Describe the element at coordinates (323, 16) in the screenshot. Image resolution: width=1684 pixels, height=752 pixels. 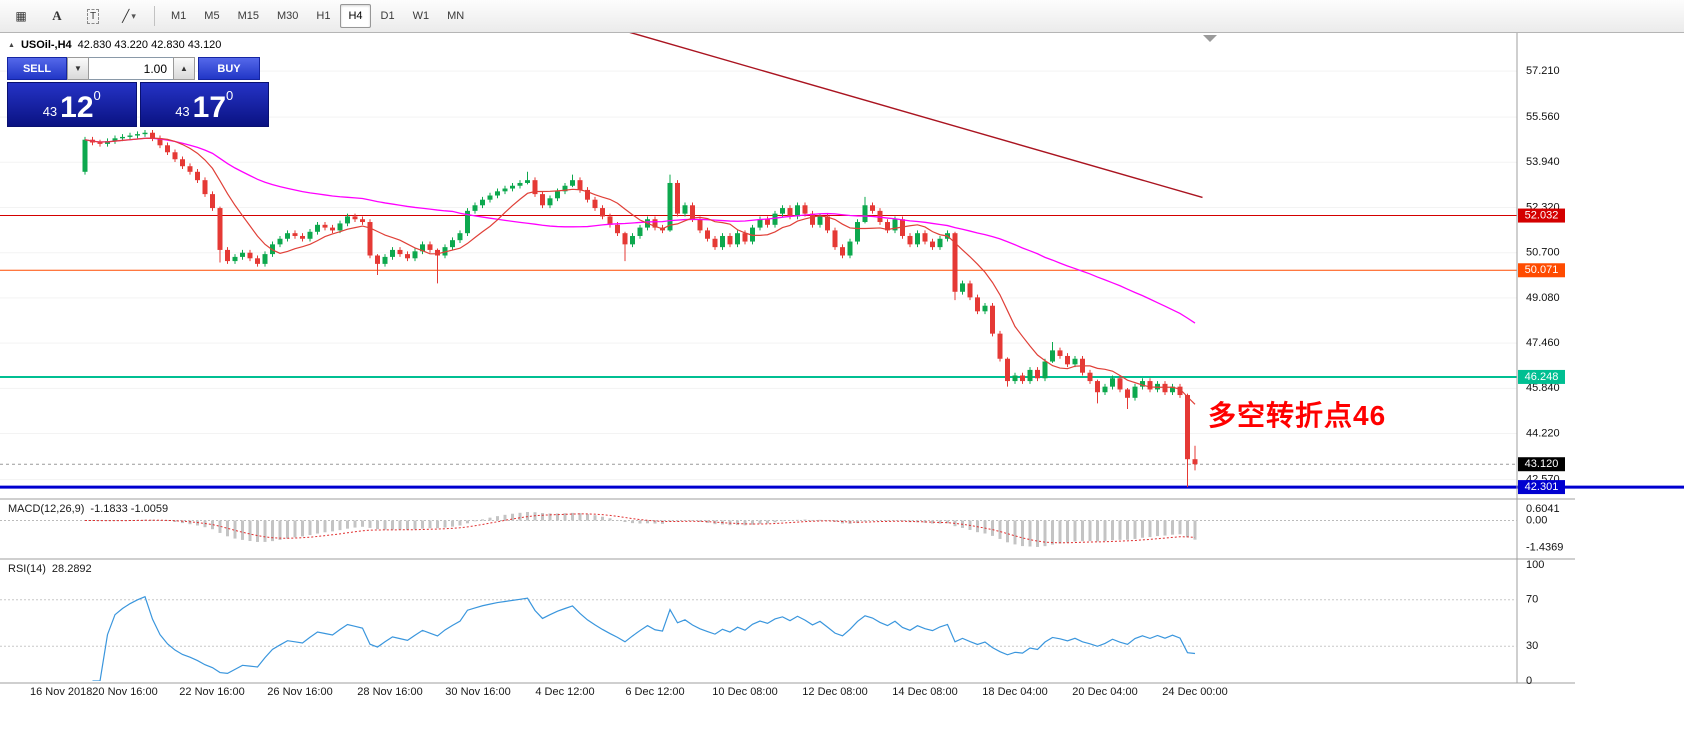
I see `timeframe-button-h1: H1` at that location.